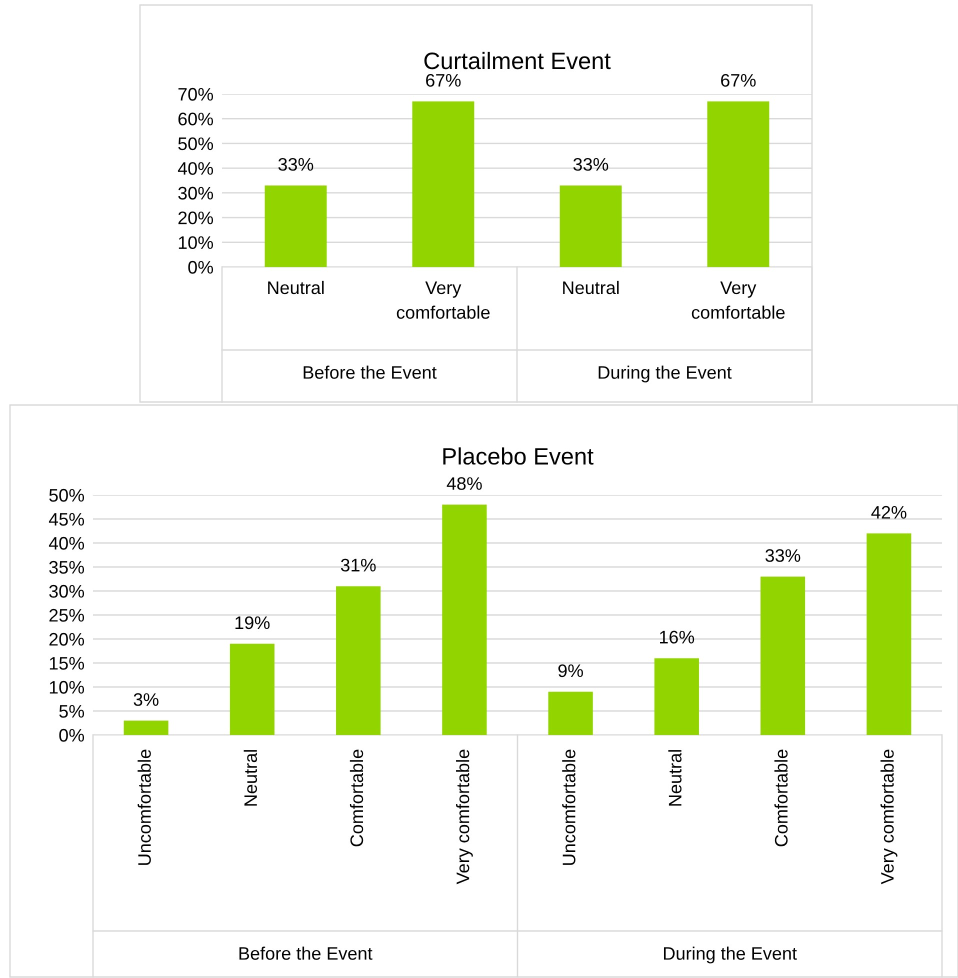 The image size is (958, 978). Describe the element at coordinates (196, 94) in the screenshot. I see `y-tick-label: 70%` at that location.